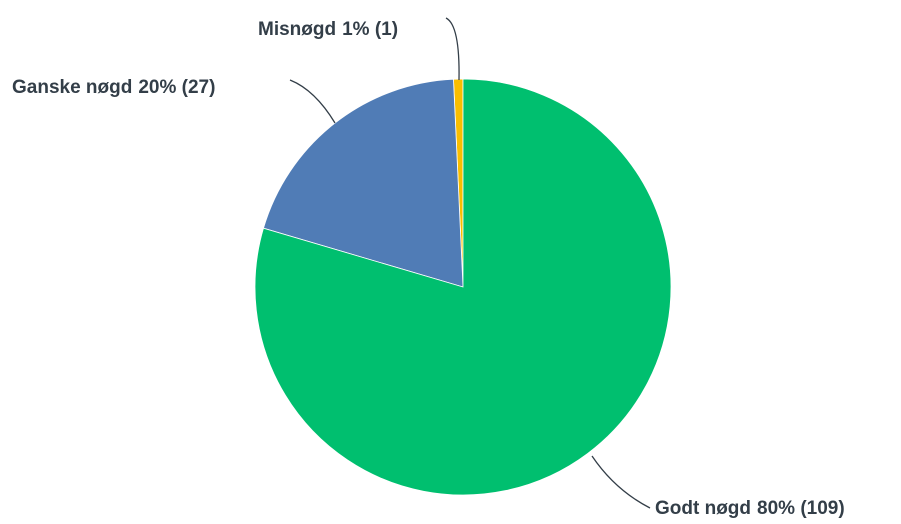 The image size is (901, 524). I want to click on slice-label: Misnøgd 1% (1), so click(328, 29).